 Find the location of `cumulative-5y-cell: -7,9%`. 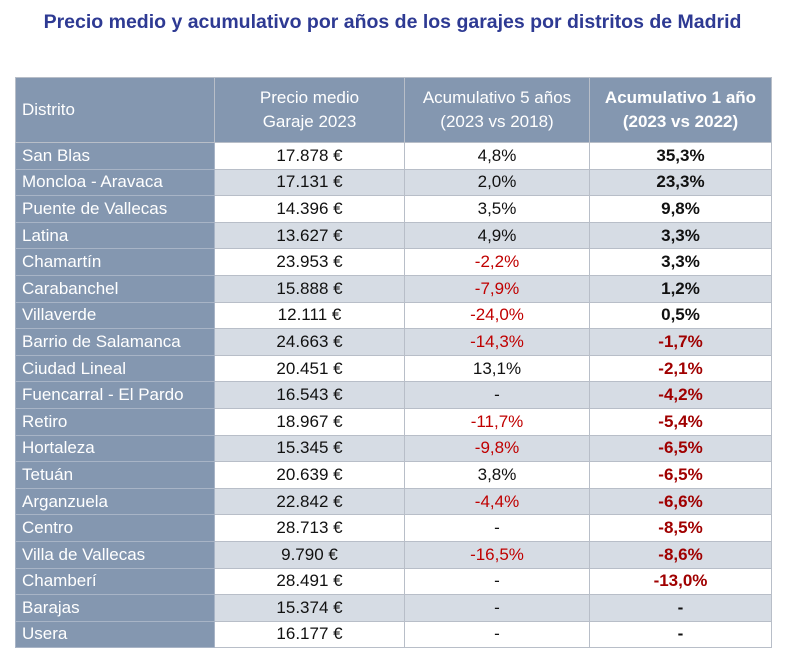

cumulative-5y-cell: -7,9% is located at coordinates (497, 288).